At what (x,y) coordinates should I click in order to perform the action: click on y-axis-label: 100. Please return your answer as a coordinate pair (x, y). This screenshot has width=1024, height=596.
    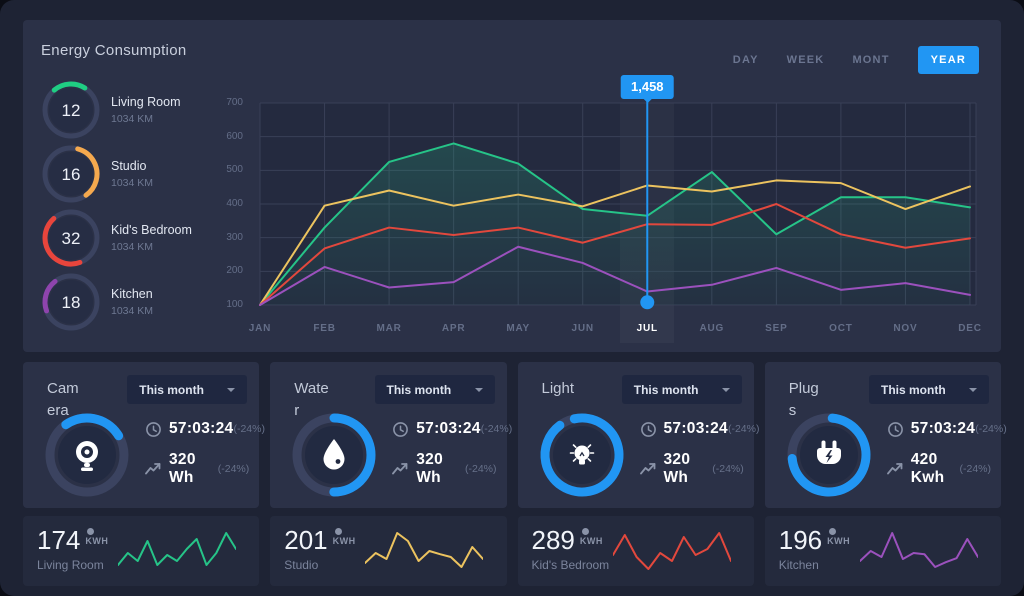
    Looking at the image, I should click on (234, 304).